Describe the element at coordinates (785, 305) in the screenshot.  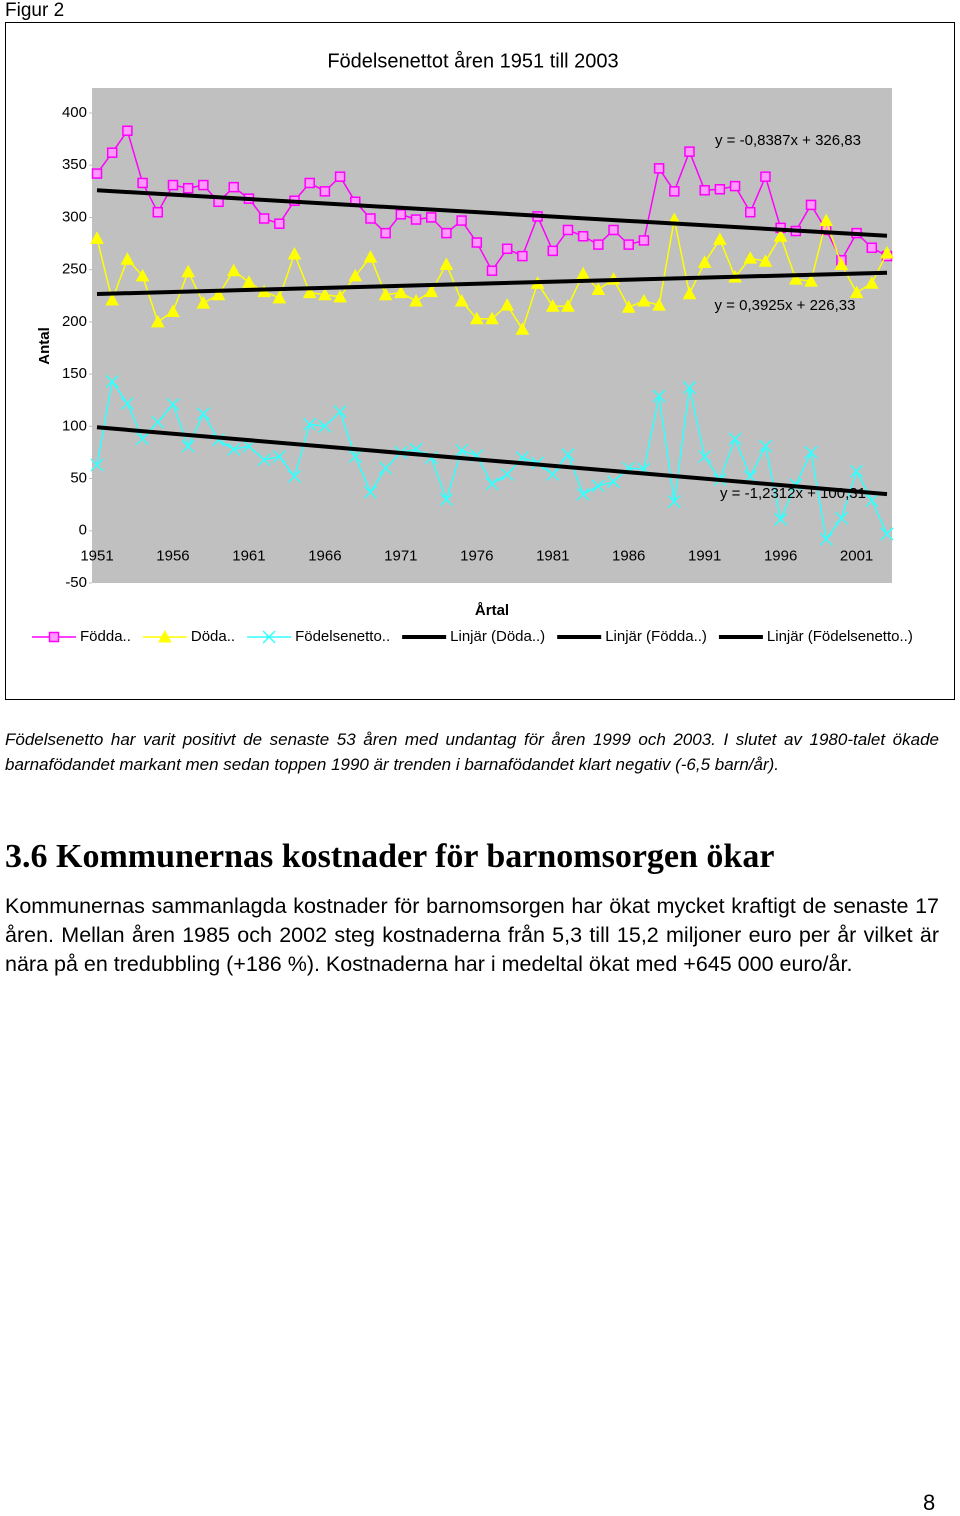
I see `trend-equation: y = 0,3925x + 226,33` at that location.